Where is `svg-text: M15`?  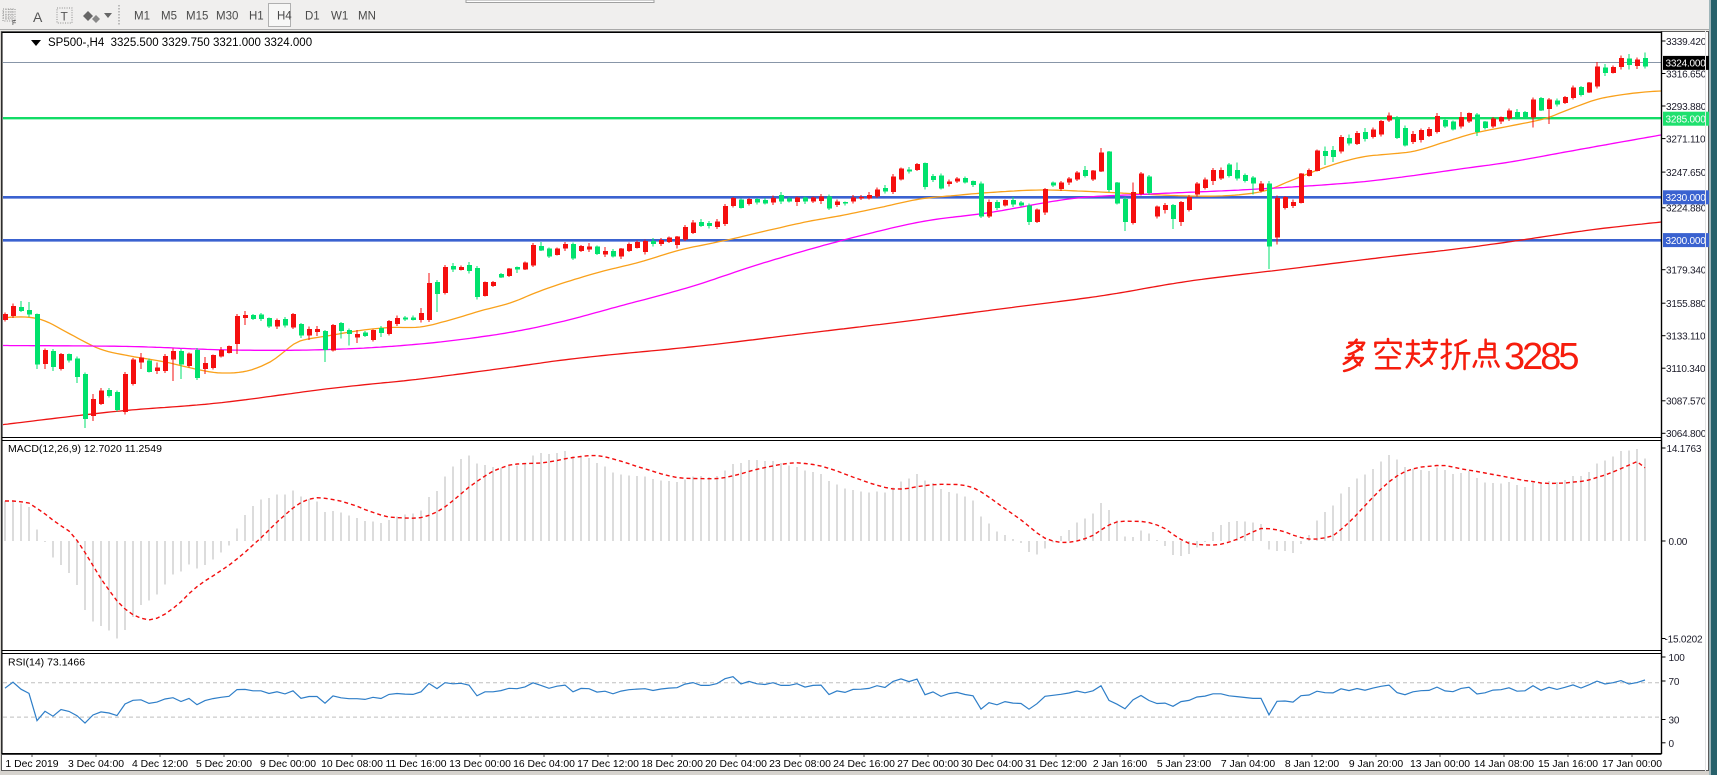 svg-text: M15 is located at coordinates (197, 17).